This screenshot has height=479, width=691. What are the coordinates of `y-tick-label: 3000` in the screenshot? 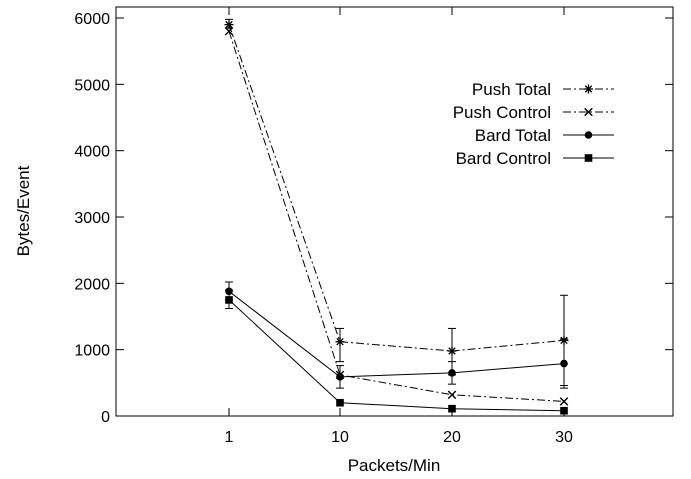 It's located at (92, 218).